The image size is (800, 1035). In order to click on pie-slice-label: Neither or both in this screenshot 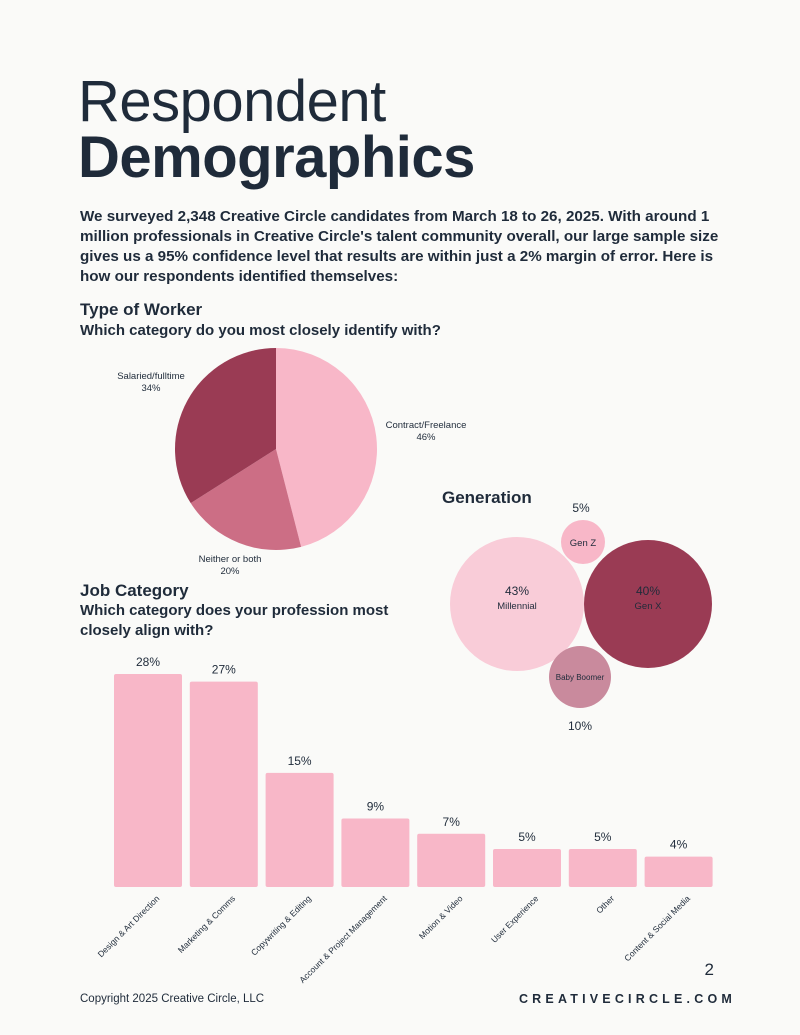, I will do `click(230, 559)`.